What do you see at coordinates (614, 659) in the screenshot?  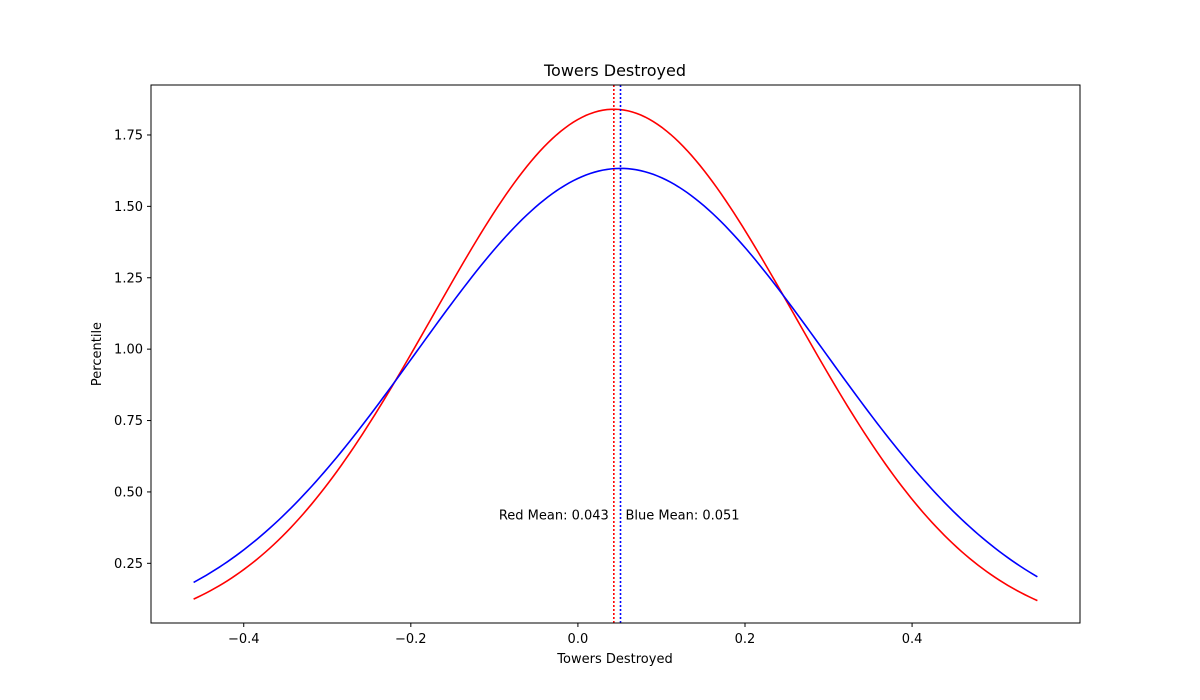 I see `x-axis-label: Towers Destroyed` at bounding box center [614, 659].